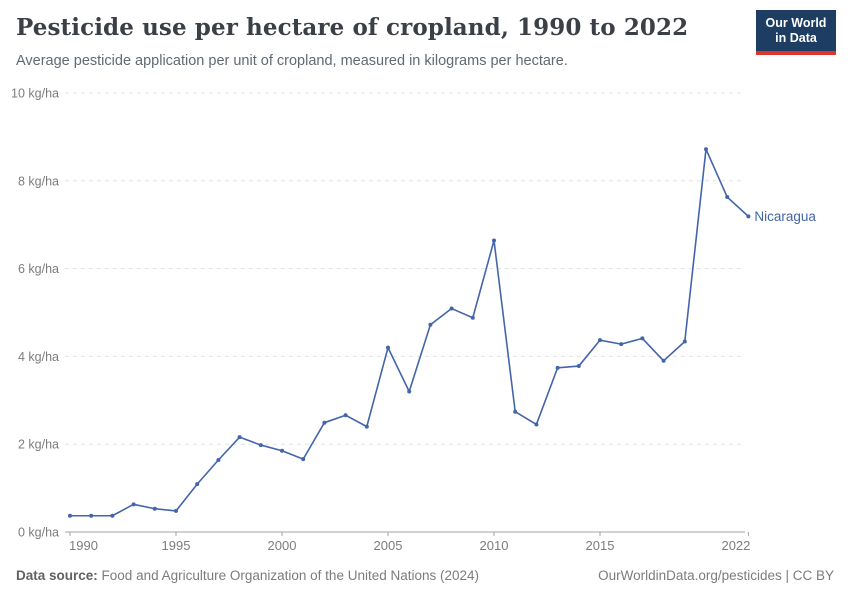 The width and height of the screenshot is (850, 600). Describe the element at coordinates (690, 575) in the screenshot. I see `owid-url-link: OurWorldinData.org/pesticides` at that location.